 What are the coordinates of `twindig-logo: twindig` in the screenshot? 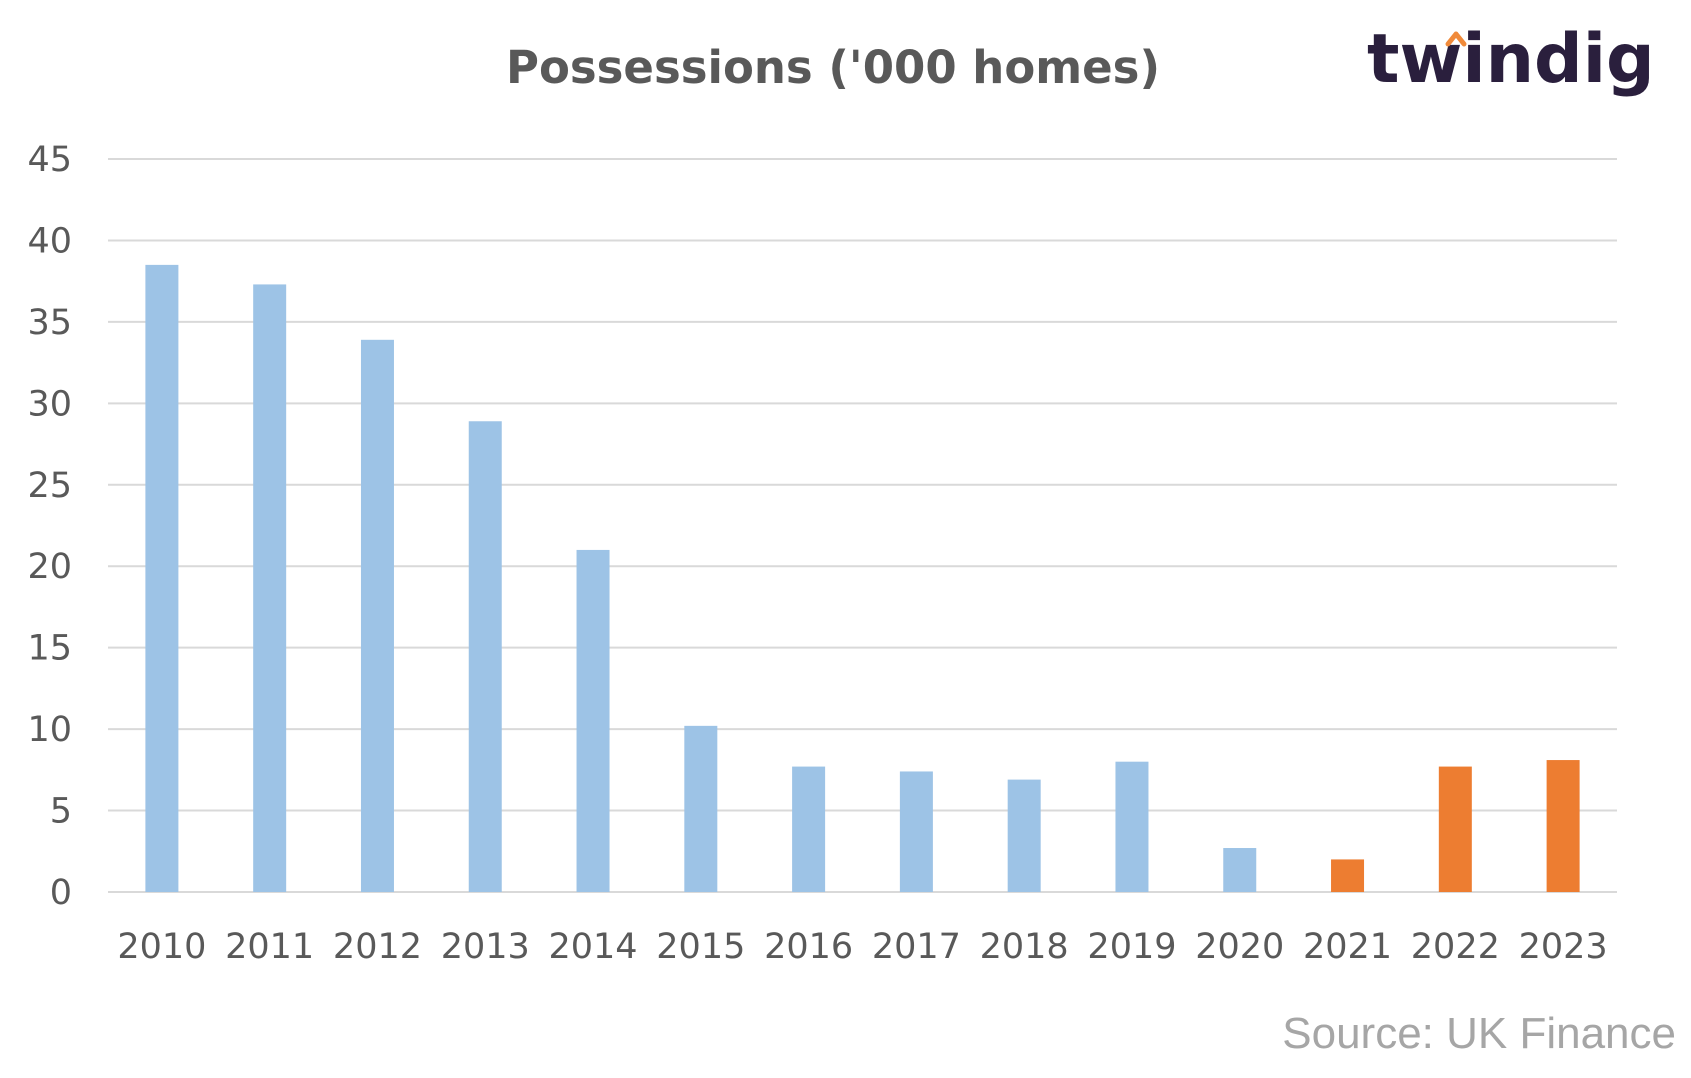 It's located at (1511, 59).